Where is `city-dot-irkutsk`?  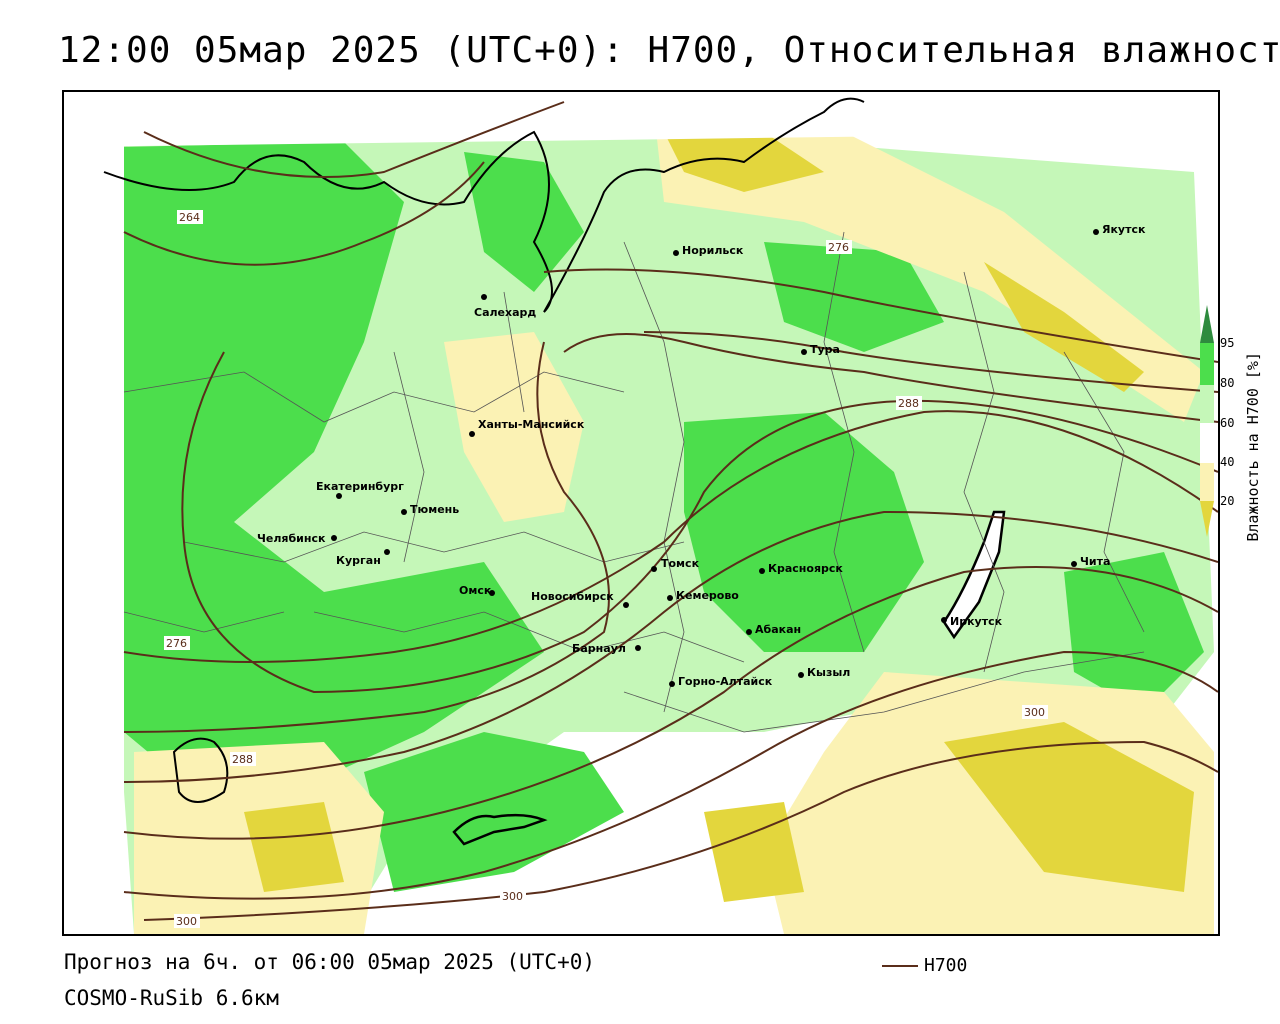
city-dot-irkutsk is located at coordinates (944, 620).